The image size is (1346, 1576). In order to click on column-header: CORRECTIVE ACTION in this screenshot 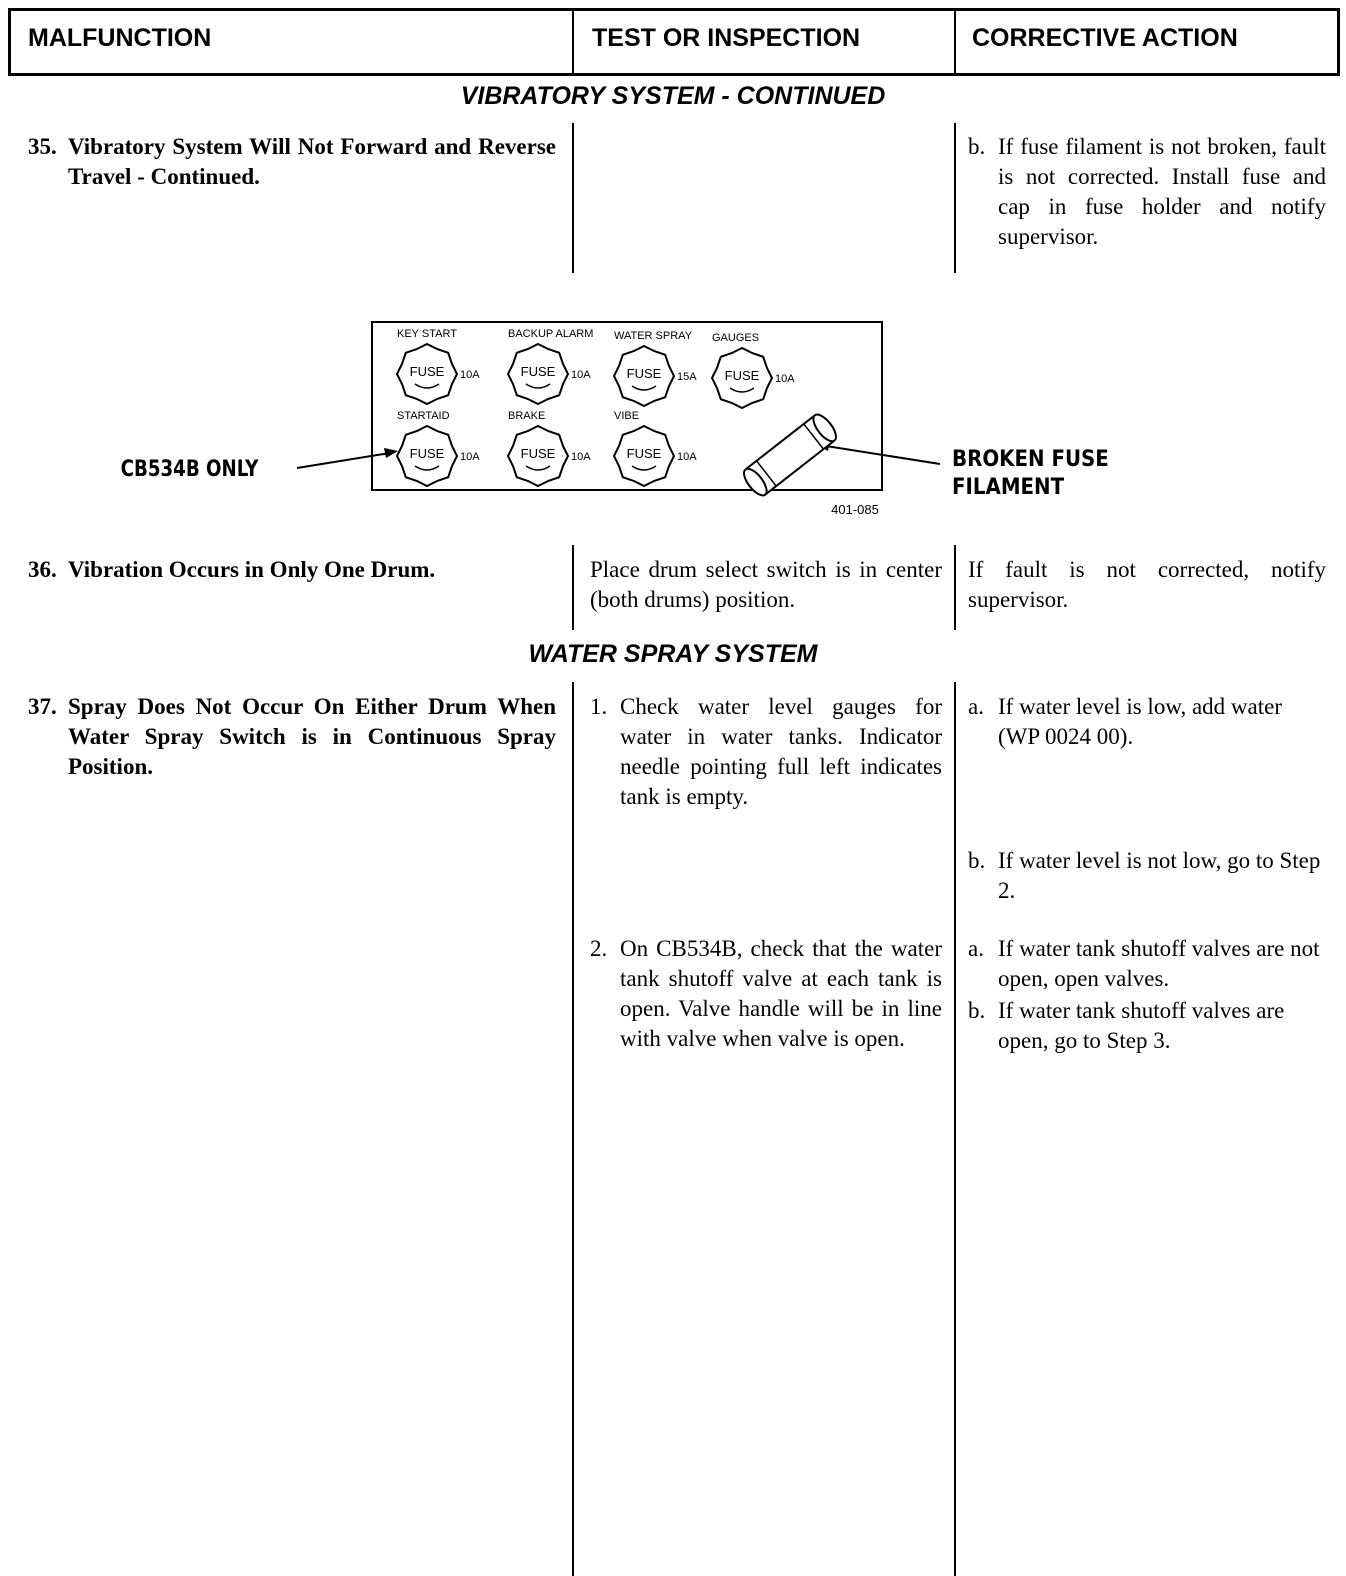, I will do `click(1105, 38)`.